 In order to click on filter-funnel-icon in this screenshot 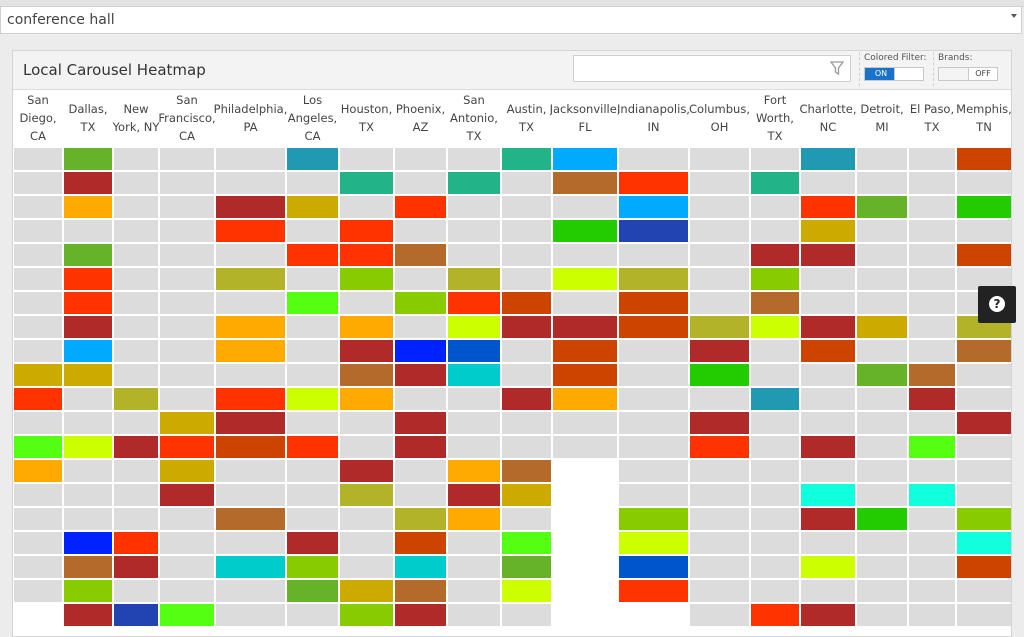, I will do `click(837, 68)`.